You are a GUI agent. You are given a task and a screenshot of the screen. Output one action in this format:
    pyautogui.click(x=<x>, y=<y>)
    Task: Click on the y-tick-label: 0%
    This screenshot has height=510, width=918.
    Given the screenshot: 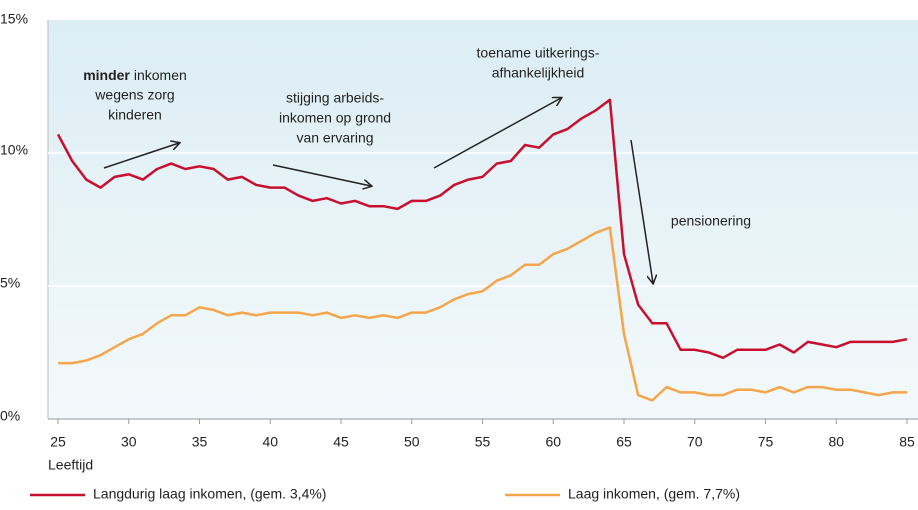 What is the action you would take?
    pyautogui.click(x=10, y=416)
    